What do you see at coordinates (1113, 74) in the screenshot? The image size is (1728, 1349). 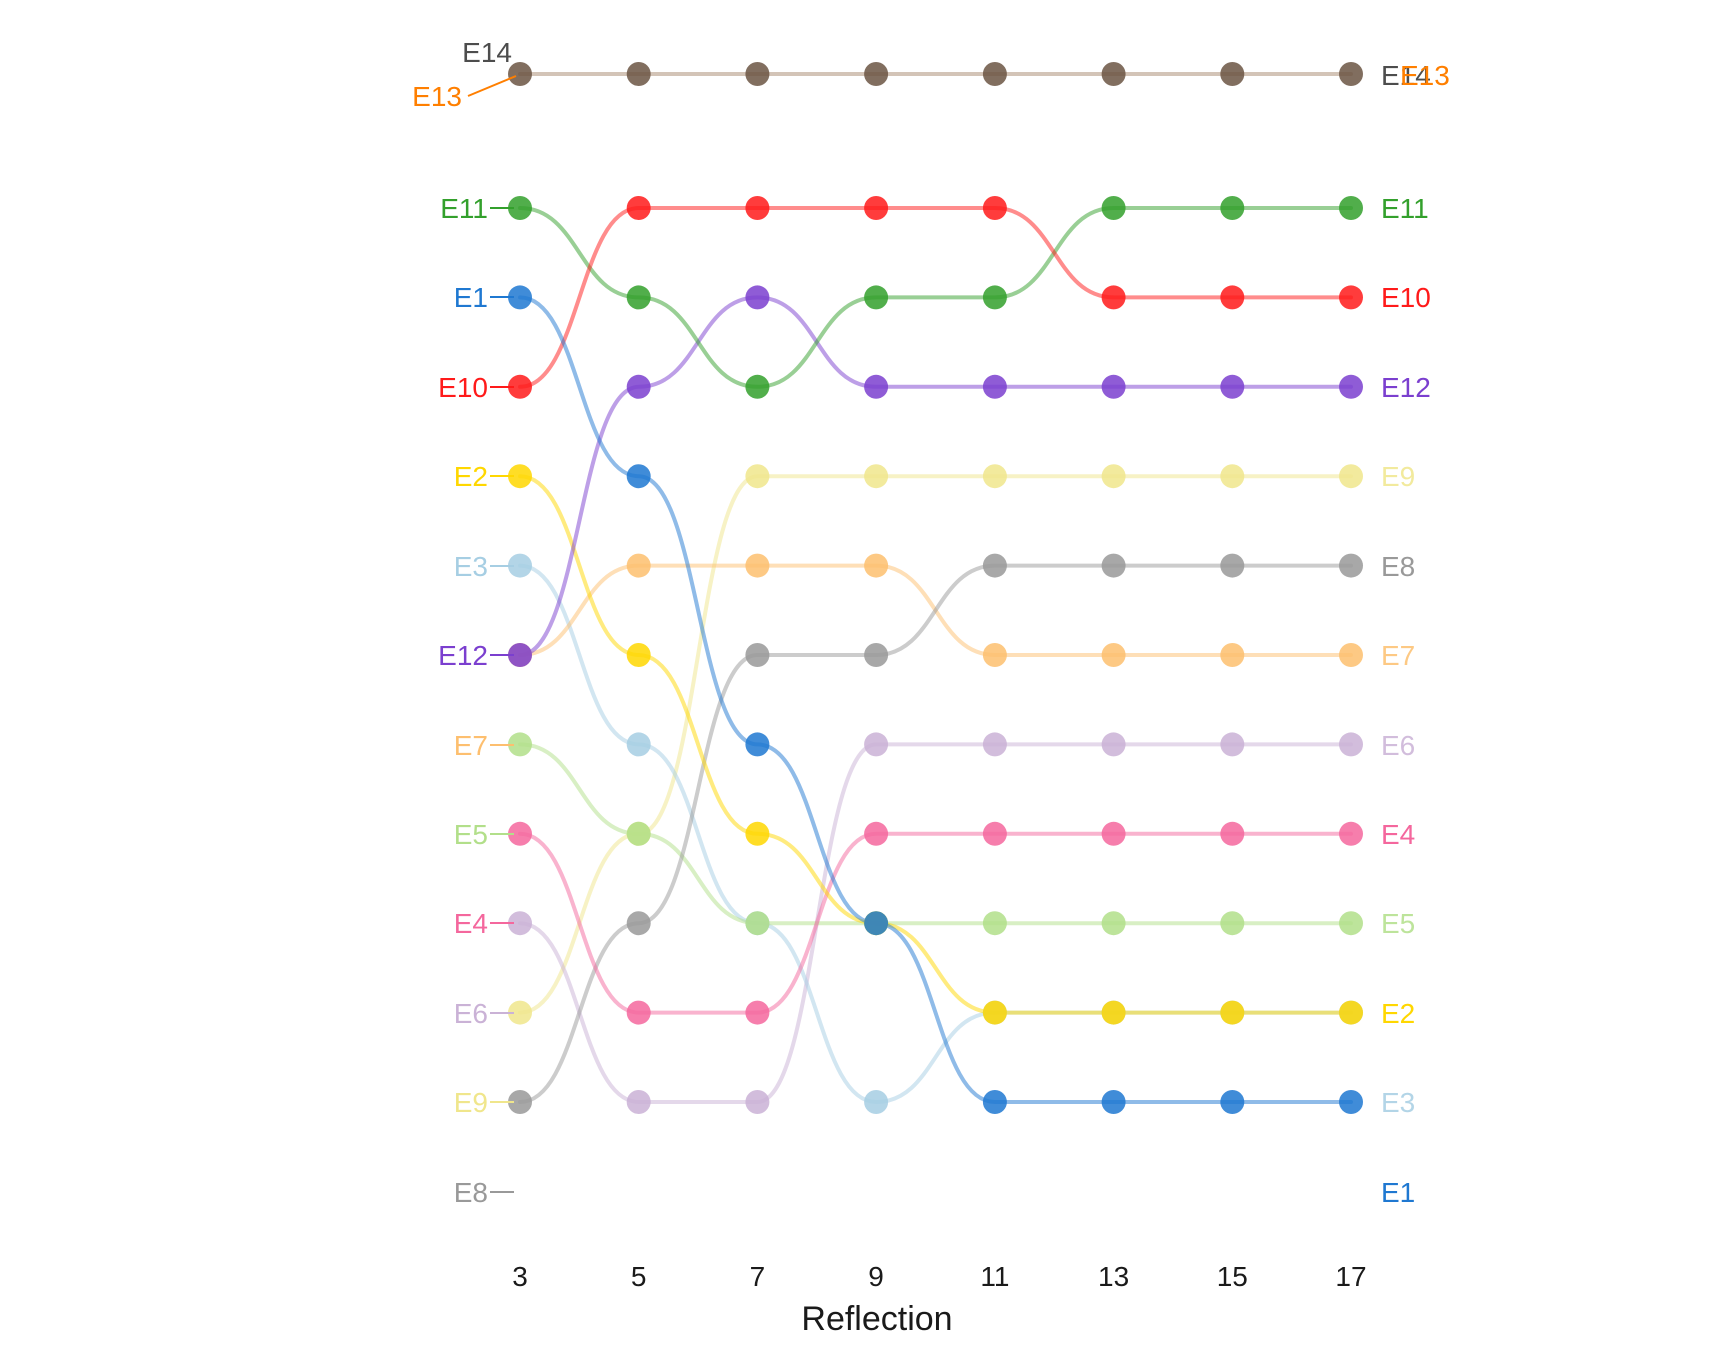 I see `point-e14-x13` at bounding box center [1113, 74].